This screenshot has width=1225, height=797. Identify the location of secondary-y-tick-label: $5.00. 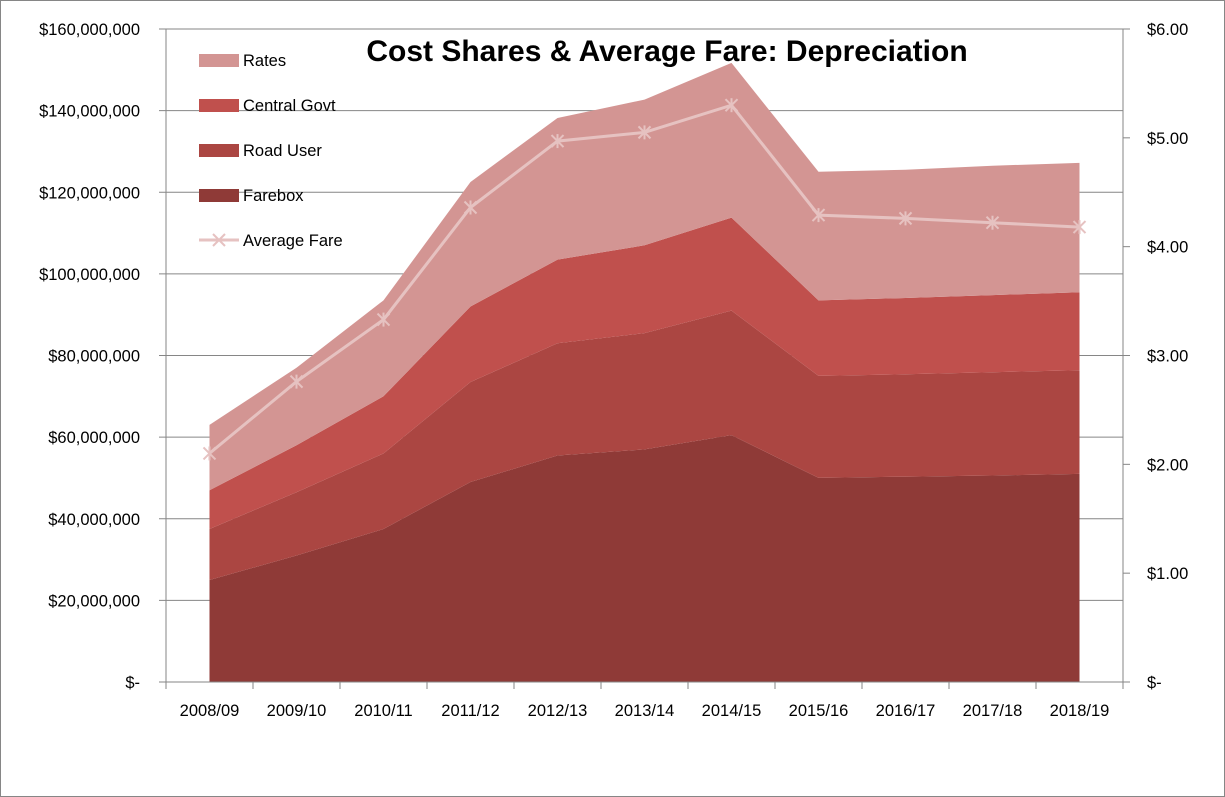
(1167, 139).